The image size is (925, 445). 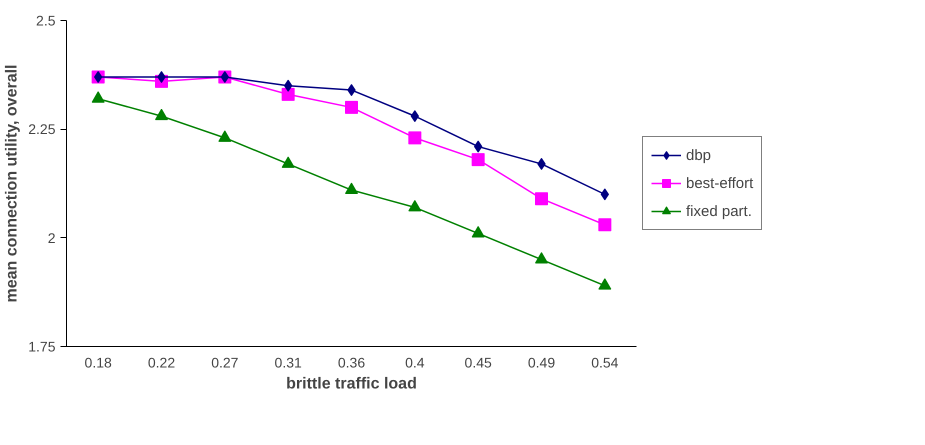 What do you see at coordinates (352, 362) in the screenshot?
I see `x-tick-label: 0.36` at bounding box center [352, 362].